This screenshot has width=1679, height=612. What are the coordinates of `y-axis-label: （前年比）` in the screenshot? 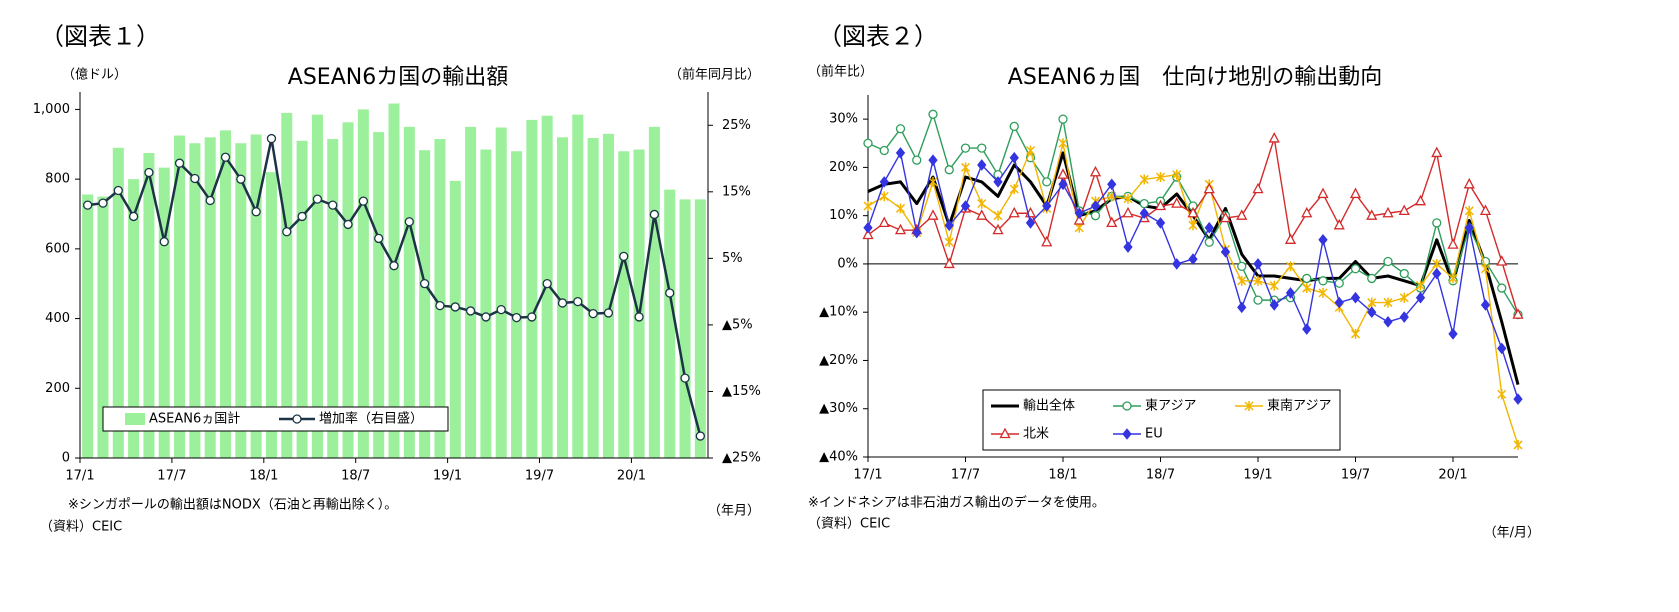 It's located at (840, 72).